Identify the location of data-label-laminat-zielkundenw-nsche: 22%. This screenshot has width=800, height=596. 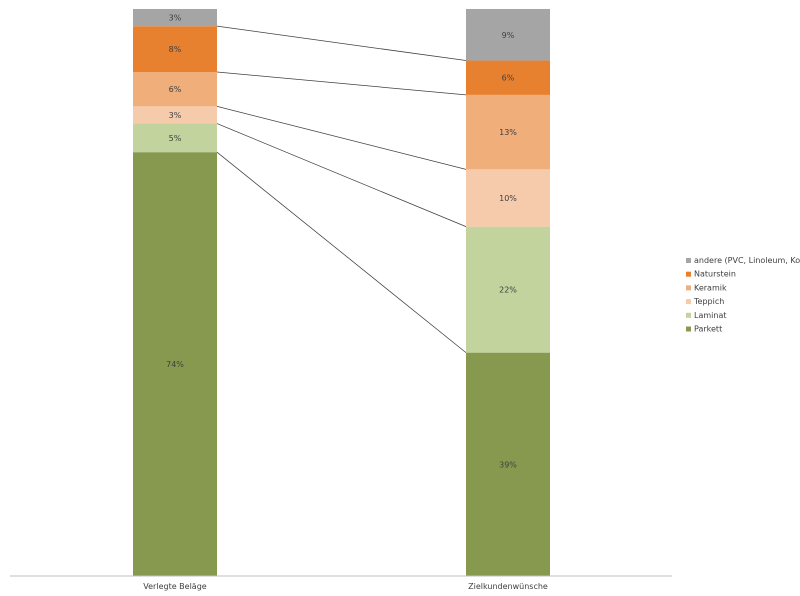
(508, 290).